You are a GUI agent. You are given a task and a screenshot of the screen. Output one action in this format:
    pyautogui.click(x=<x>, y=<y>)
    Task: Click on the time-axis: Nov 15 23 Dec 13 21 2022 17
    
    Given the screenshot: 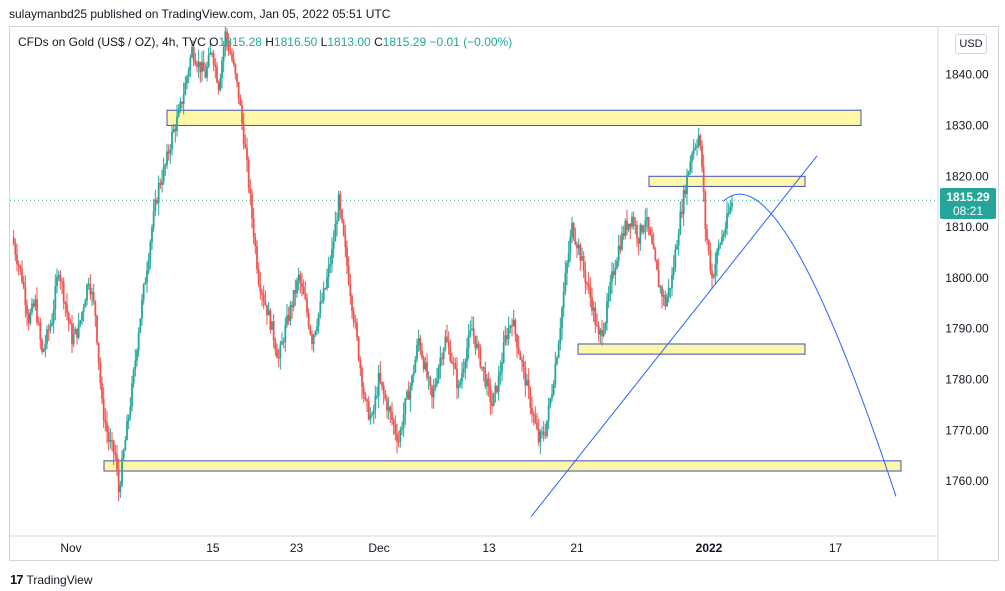 What is the action you would take?
    pyautogui.click(x=451, y=548)
    